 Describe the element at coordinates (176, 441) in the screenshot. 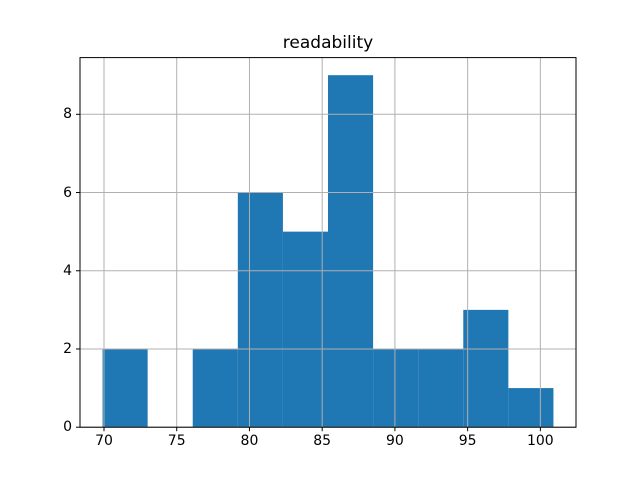

I see `x-tick-label: 75` at that location.